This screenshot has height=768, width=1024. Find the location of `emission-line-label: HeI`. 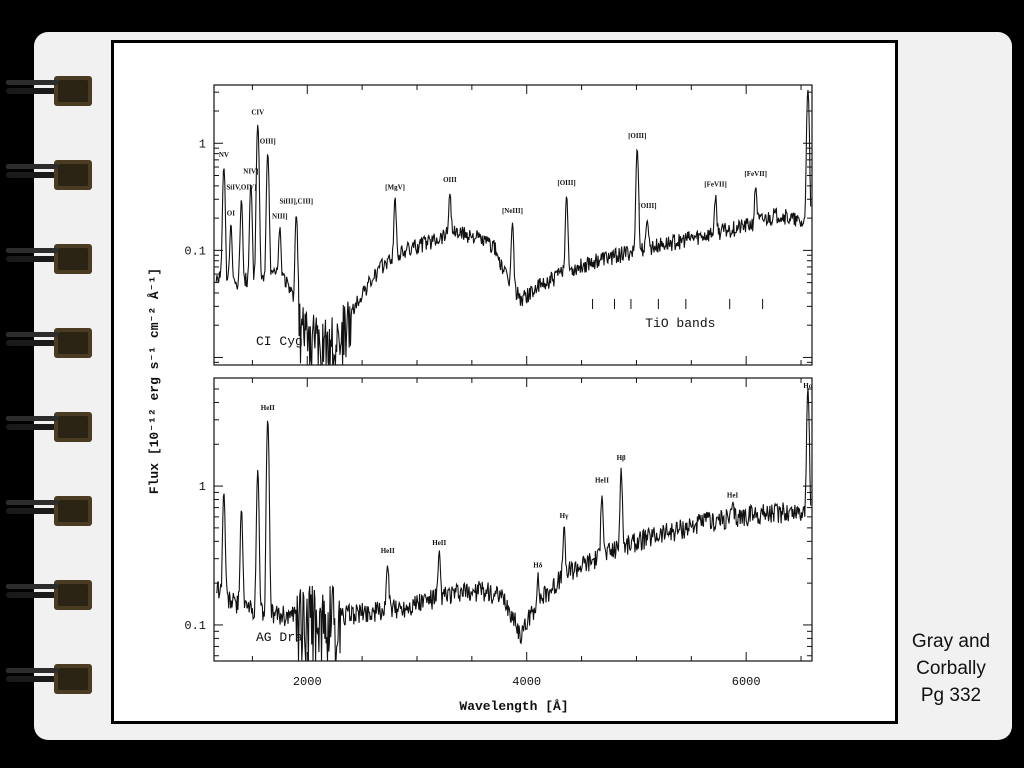

emission-line-label: HeI is located at coordinates (733, 496).